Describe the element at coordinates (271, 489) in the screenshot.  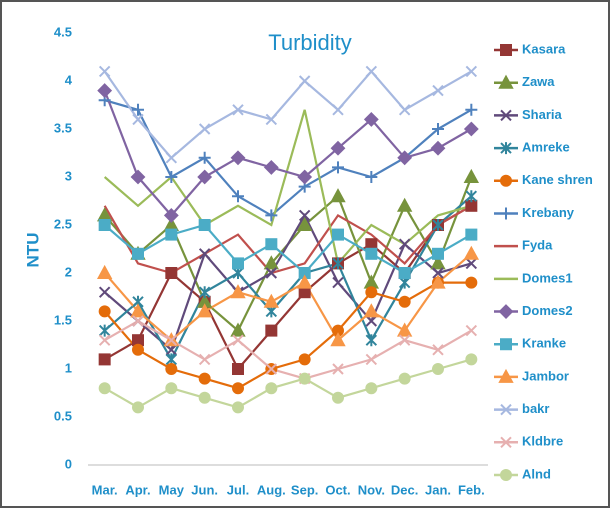
I see `x-tick-label: Aug.` at that location.